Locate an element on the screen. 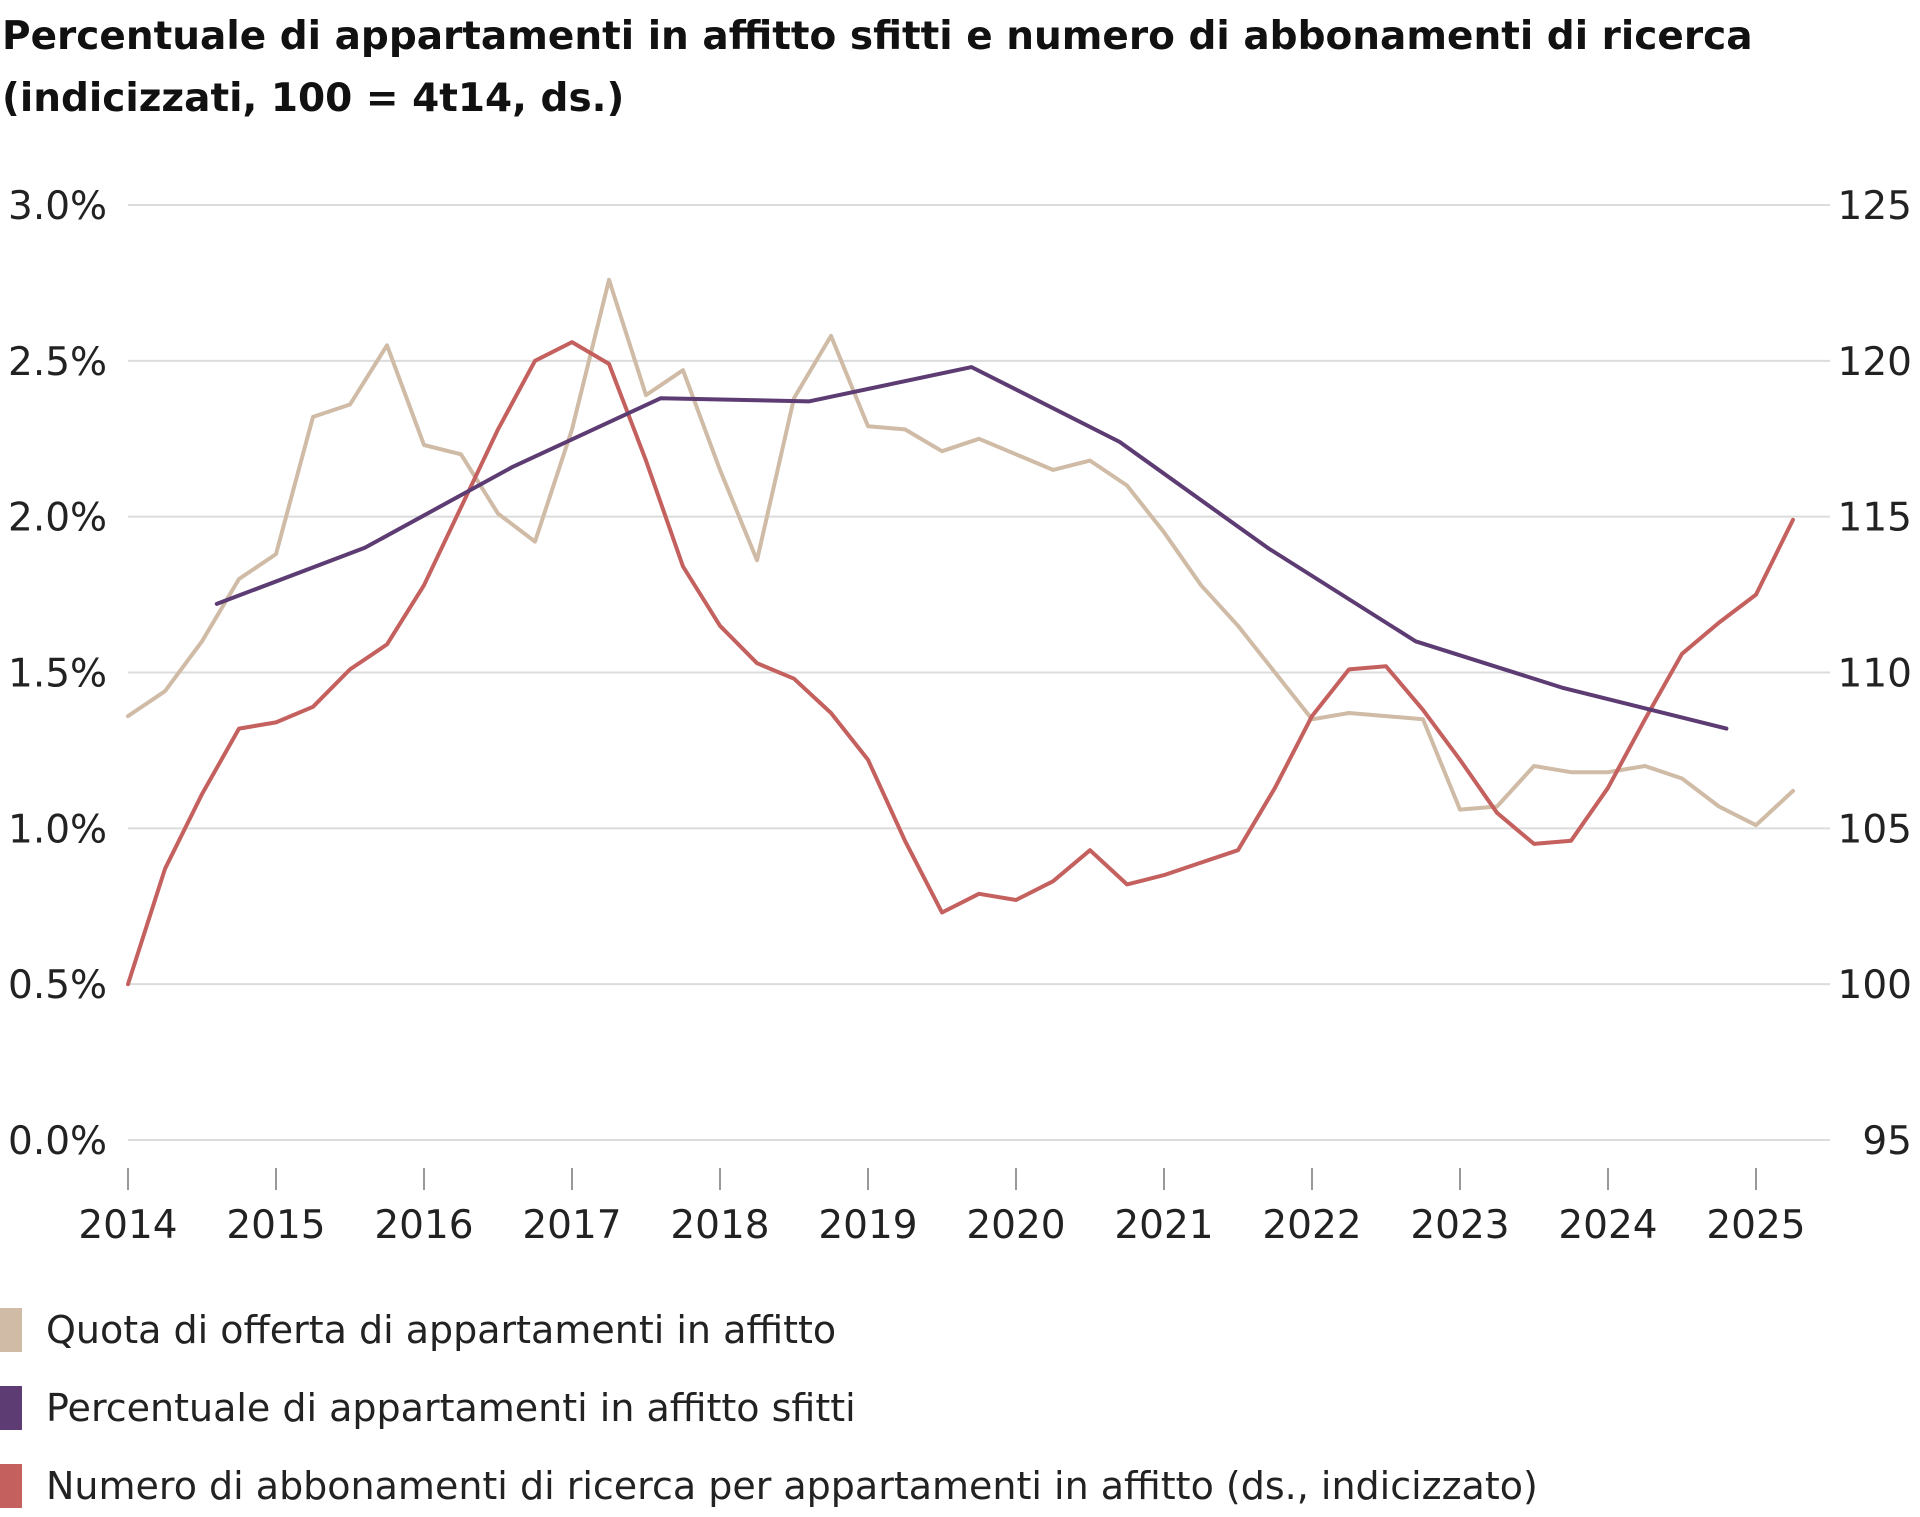 The width and height of the screenshot is (1920, 1517). right-axis-ticks: 95 100 105 110 115 120 125 is located at coordinates (1875, 674).